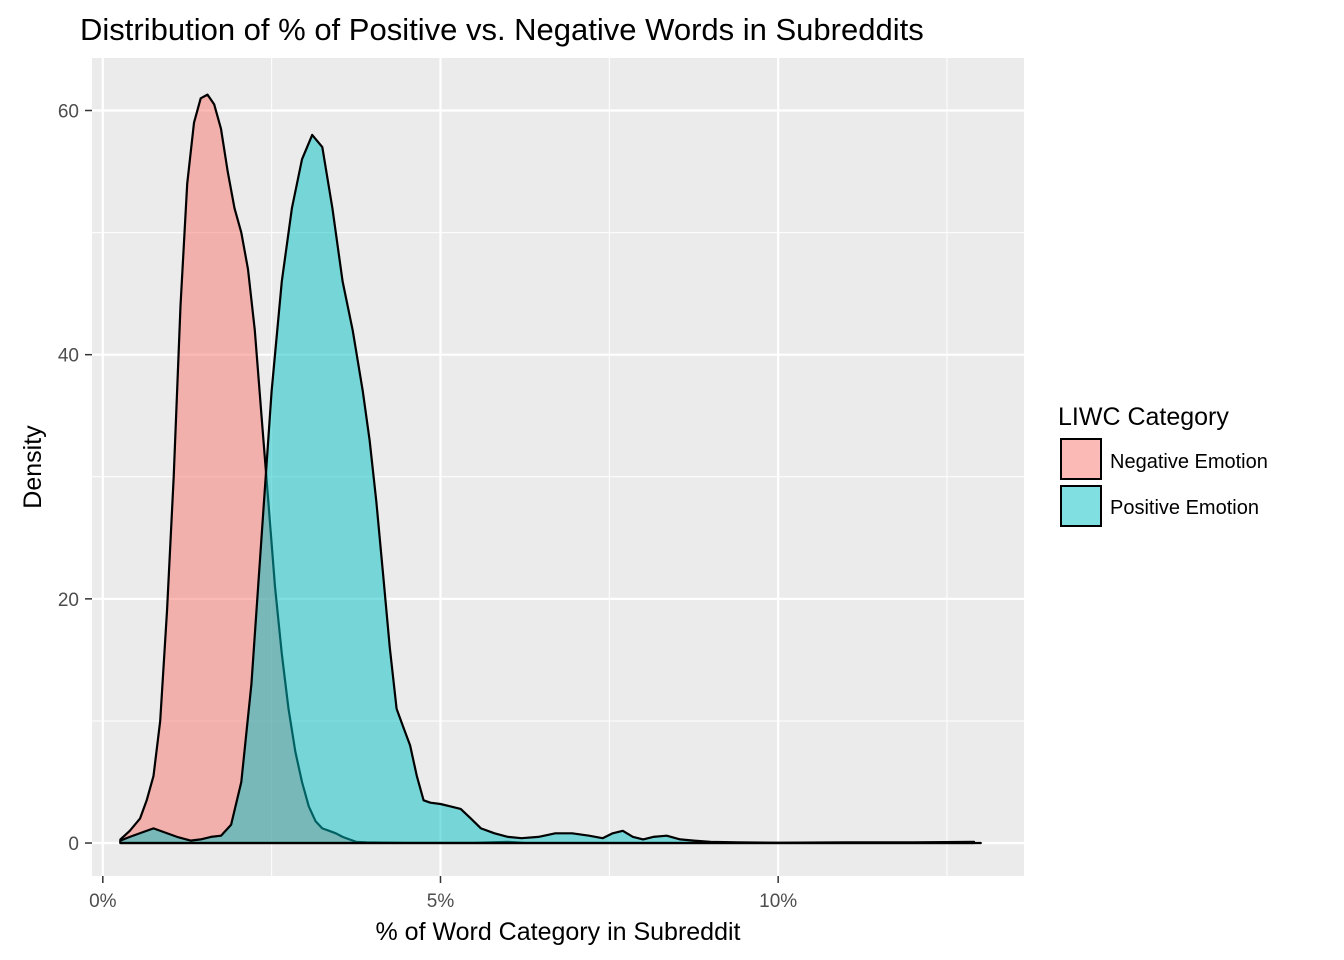  Describe the element at coordinates (1189, 462) in the screenshot. I see `legend-label-negative: Negative Emotion` at that location.